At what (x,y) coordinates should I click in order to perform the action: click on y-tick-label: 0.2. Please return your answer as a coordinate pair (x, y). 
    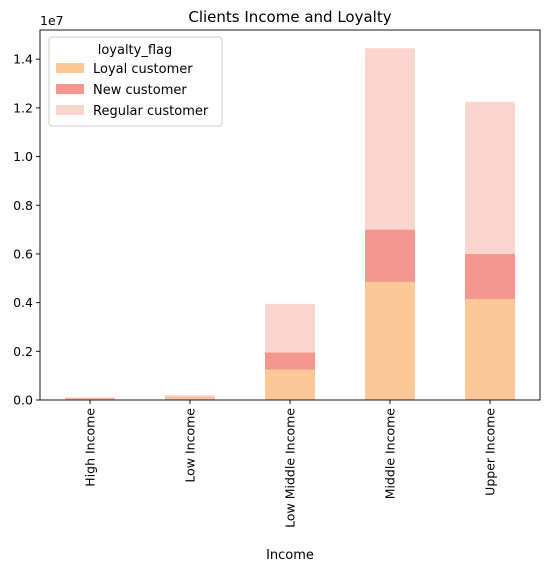
    Looking at the image, I should click on (23, 351).